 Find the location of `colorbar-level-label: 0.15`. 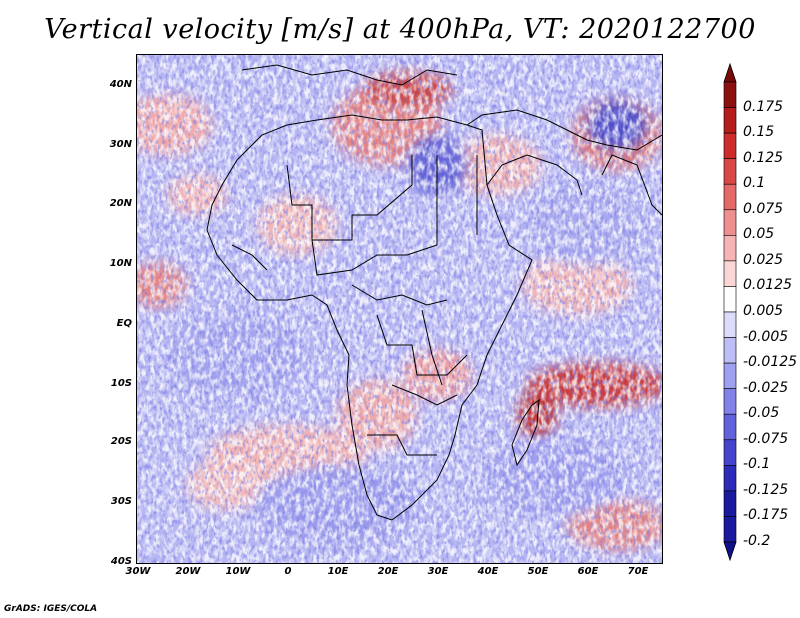

colorbar-level-label: 0.15 is located at coordinates (759, 132).